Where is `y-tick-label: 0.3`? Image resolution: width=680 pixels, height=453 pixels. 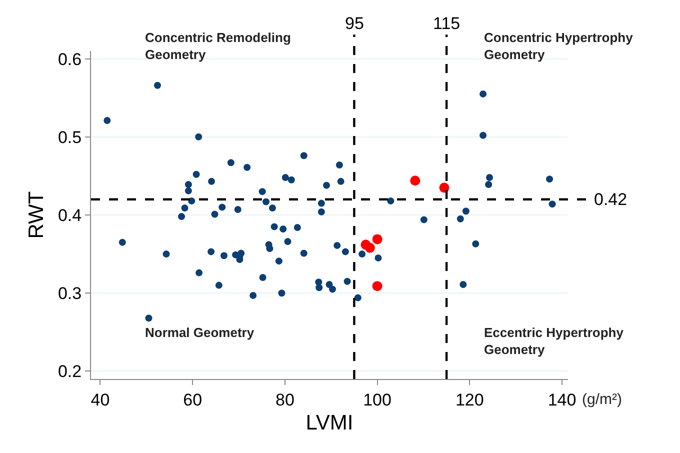
y-tick-label: 0.3 is located at coordinates (70, 294).